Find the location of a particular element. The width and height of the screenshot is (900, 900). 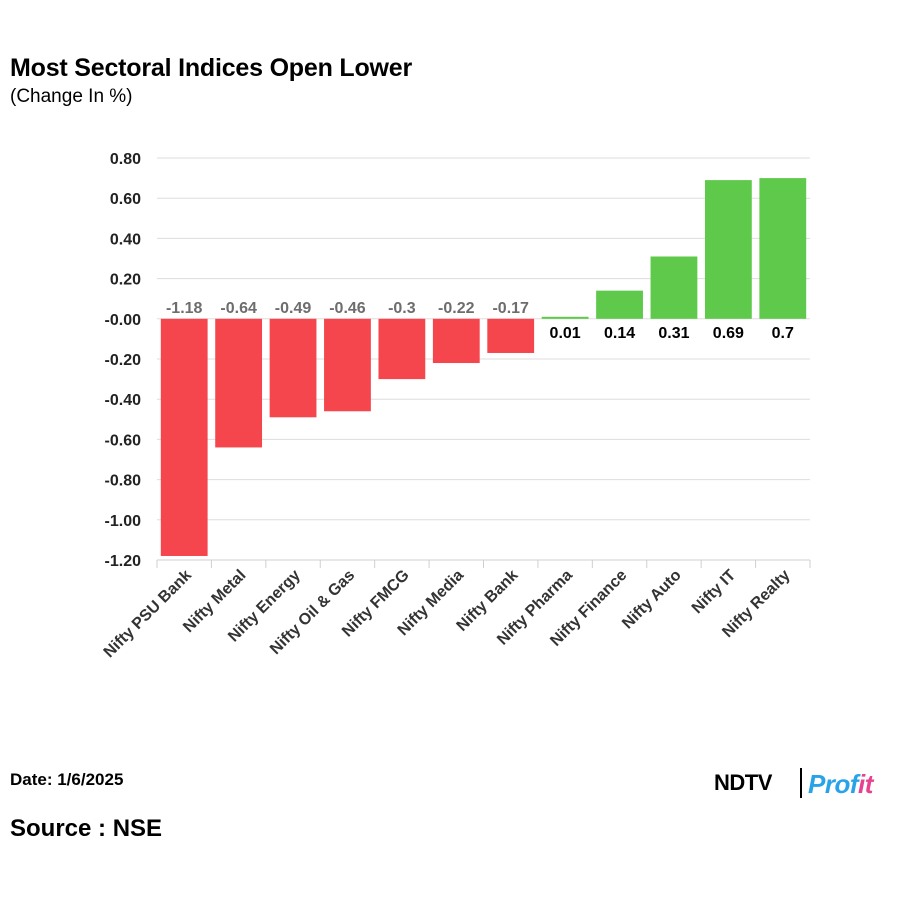

logo-ndtv: NDTV is located at coordinates (743, 782).